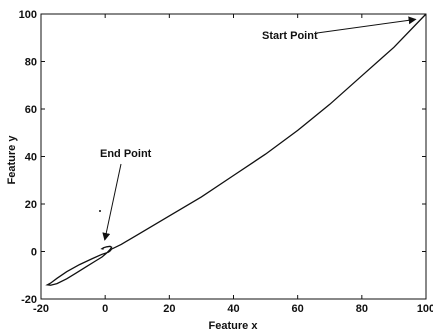 This screenshot has height=332, width=433. What do you see at coordinates (31, 158) in the screenshot?
I see `y-tick-label: 40` at bounding box center [31, 158].